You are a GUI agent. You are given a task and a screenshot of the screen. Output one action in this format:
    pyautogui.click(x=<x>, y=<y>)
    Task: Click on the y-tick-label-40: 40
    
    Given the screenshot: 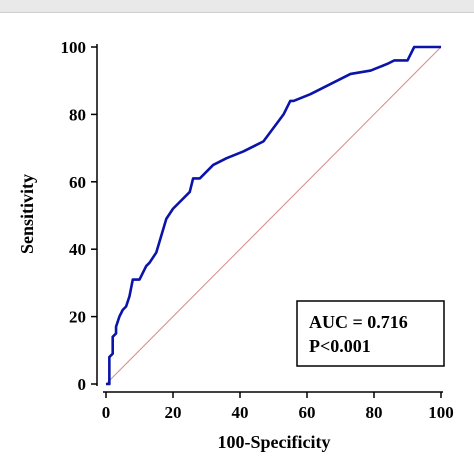 What is the action you would take?
    pyautogui.click(x=77, y=249)
    